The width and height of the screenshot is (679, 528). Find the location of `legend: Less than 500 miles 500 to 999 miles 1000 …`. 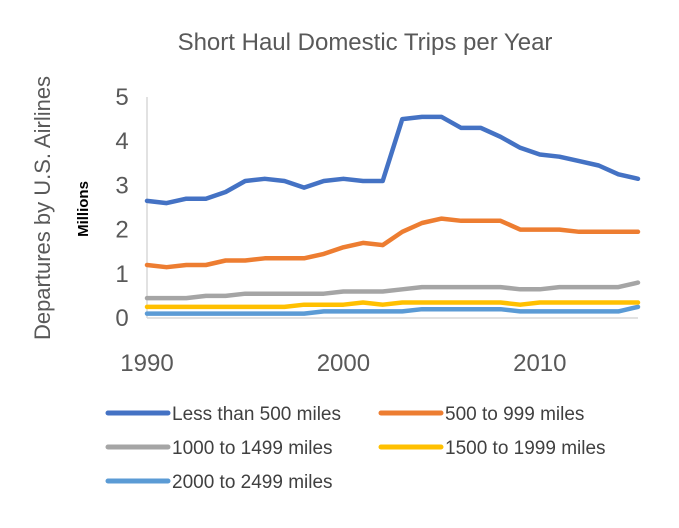

legend: Less than 500 miles 500 to 999 miles 1000 … is located at coordinates (355, 448).